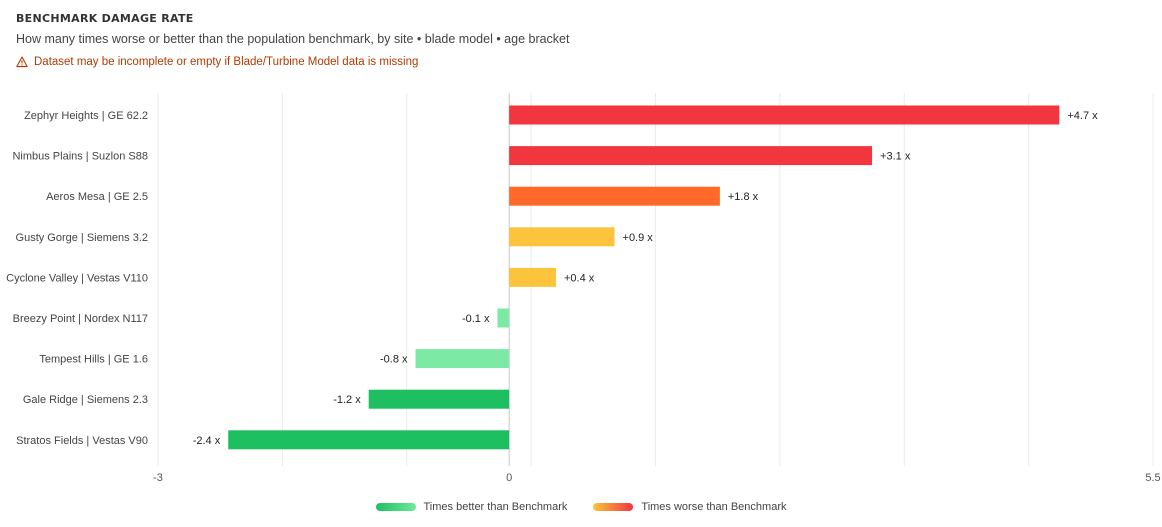 The image size is (1162, 527). What do you see at coordinates (80, 157) in the screenshot?
I see `category-label: Nimbus Plains | Suzlon S88` at bounding box center [80, 157].